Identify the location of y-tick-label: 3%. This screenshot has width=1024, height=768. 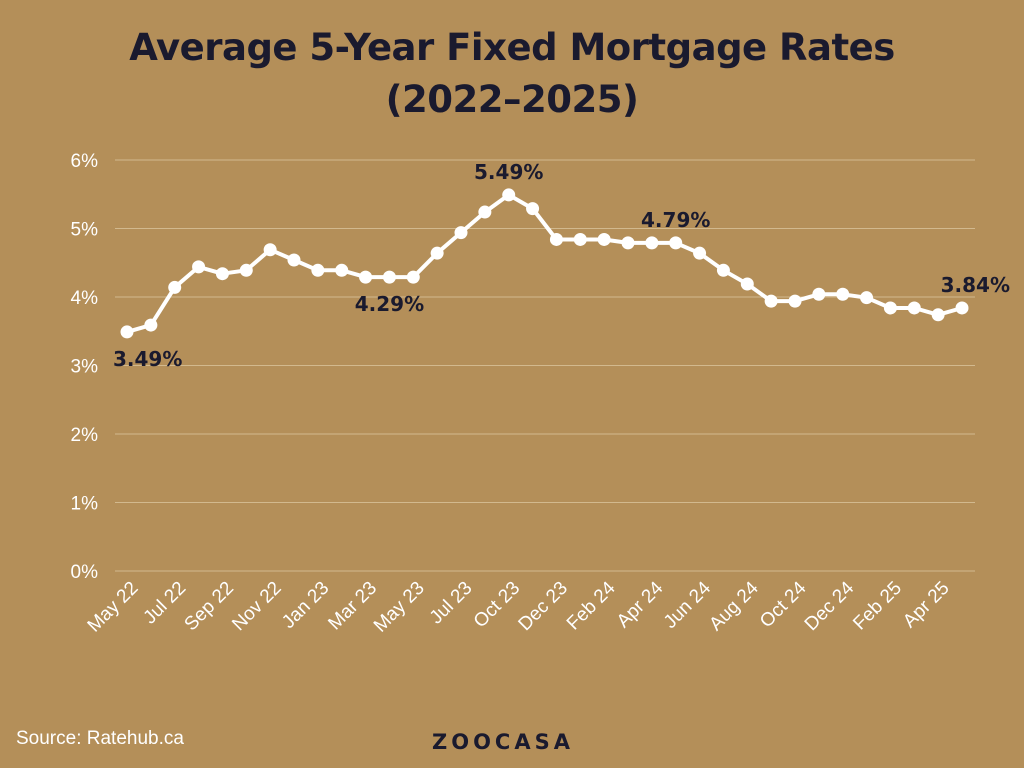
(85, 367).